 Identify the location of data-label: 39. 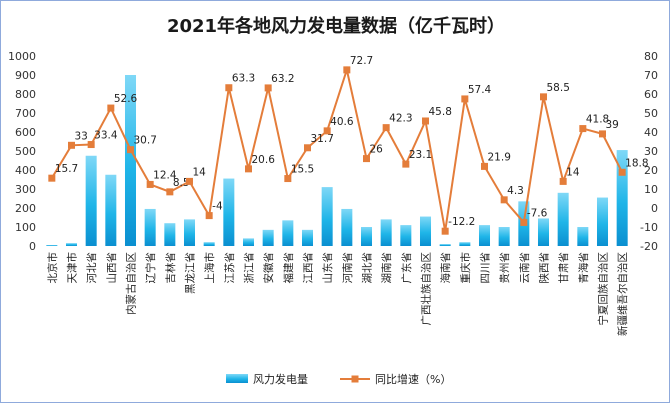
(612, 125).